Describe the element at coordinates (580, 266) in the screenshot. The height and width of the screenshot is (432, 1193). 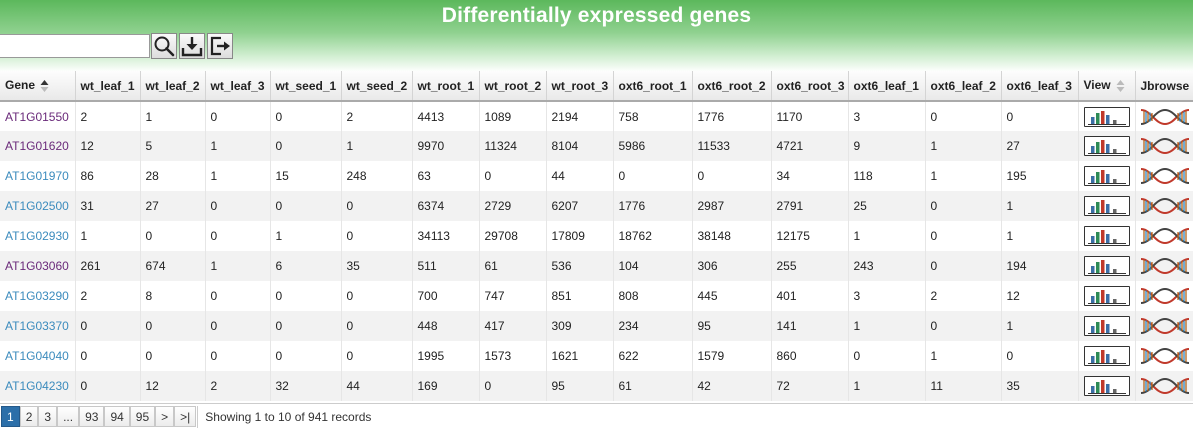
I see `expression-value-cell: 536` at that location.